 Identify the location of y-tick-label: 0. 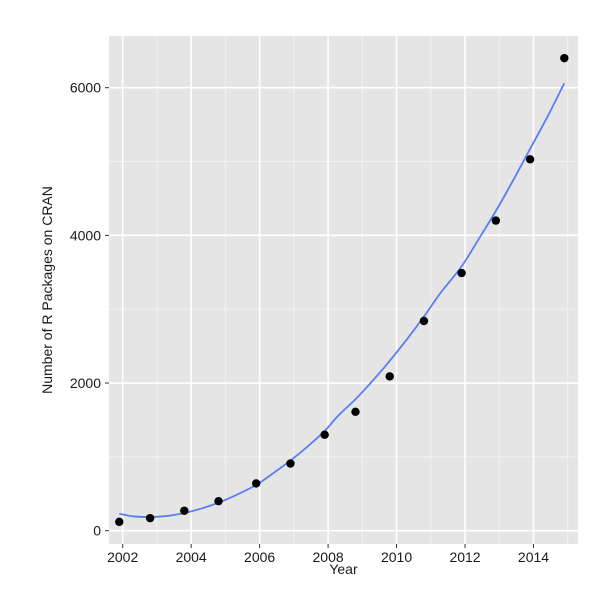
(97, 531).